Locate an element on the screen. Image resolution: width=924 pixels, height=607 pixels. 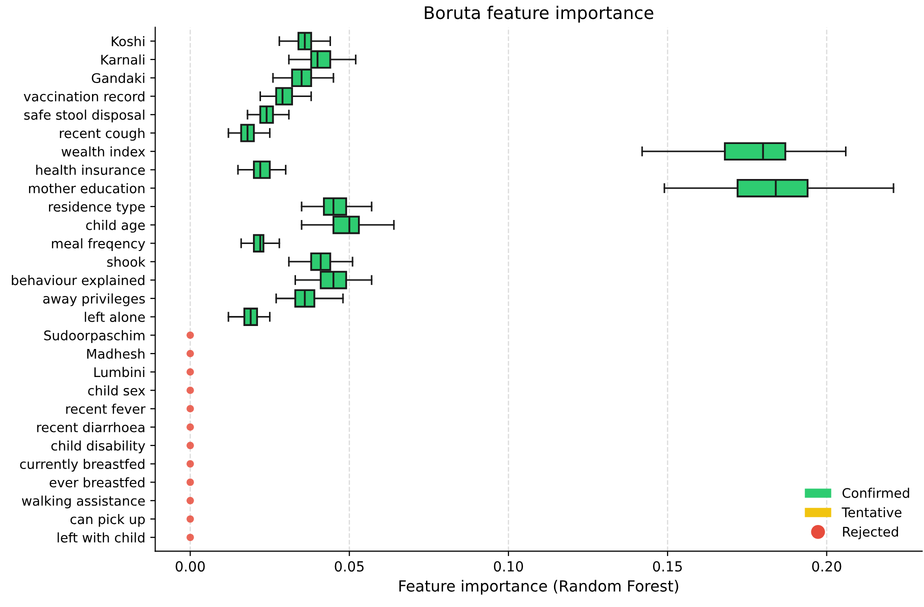
x-tick-label: 0.20 is located at coordinates (827, 566).